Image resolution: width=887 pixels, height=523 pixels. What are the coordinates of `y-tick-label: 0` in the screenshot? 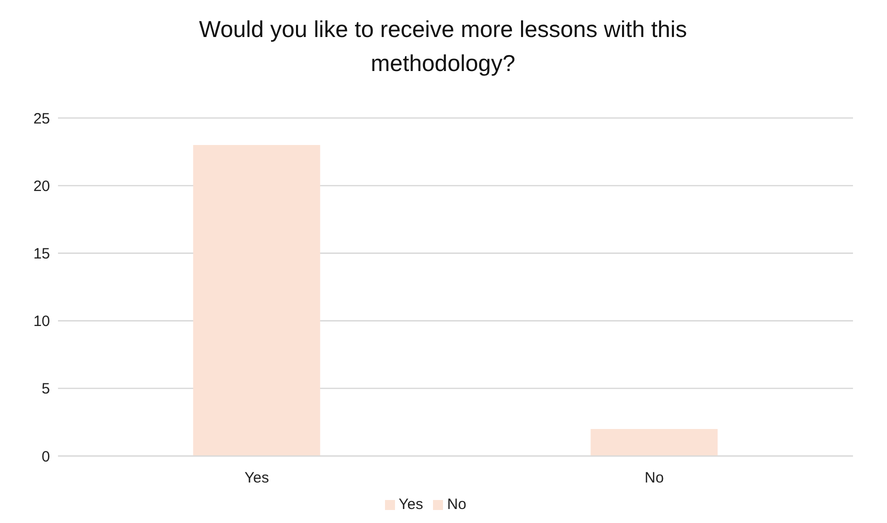 It's located at (46, 457).